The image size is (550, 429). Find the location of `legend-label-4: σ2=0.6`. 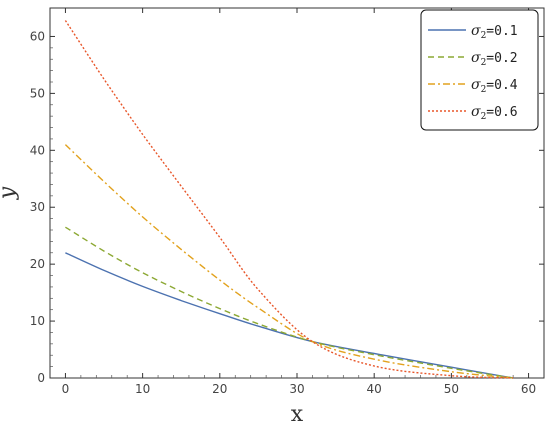

legend-label-4: σ2=0.6 is located at coordinates (494, 113).